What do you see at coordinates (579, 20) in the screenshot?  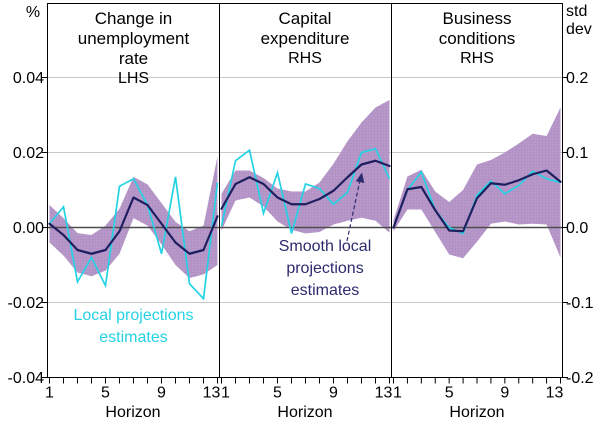 I see `std-dev-unit-label: std dev` at bounding box center [579, 20].